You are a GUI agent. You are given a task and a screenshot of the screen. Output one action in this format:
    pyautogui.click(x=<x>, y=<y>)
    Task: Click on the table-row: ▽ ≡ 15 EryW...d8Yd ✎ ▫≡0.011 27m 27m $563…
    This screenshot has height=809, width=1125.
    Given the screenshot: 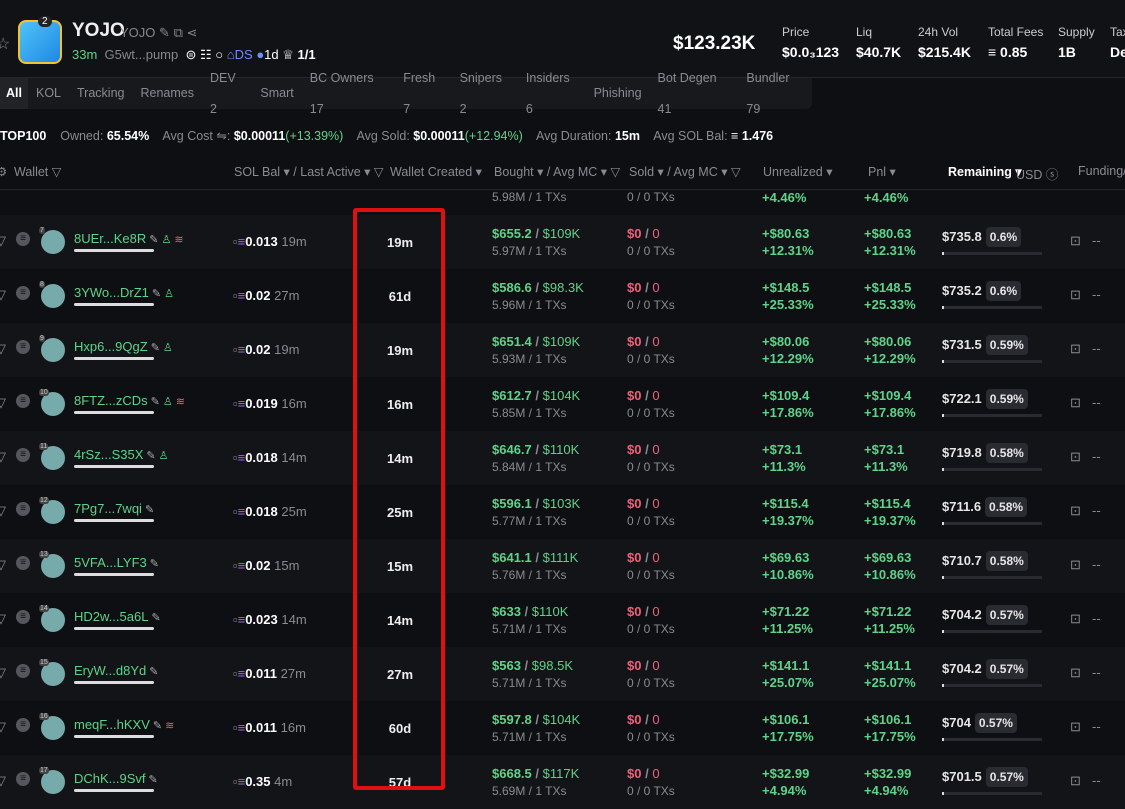 What is the action you would take?
    pyautogui.click(x=562, y=674)
    